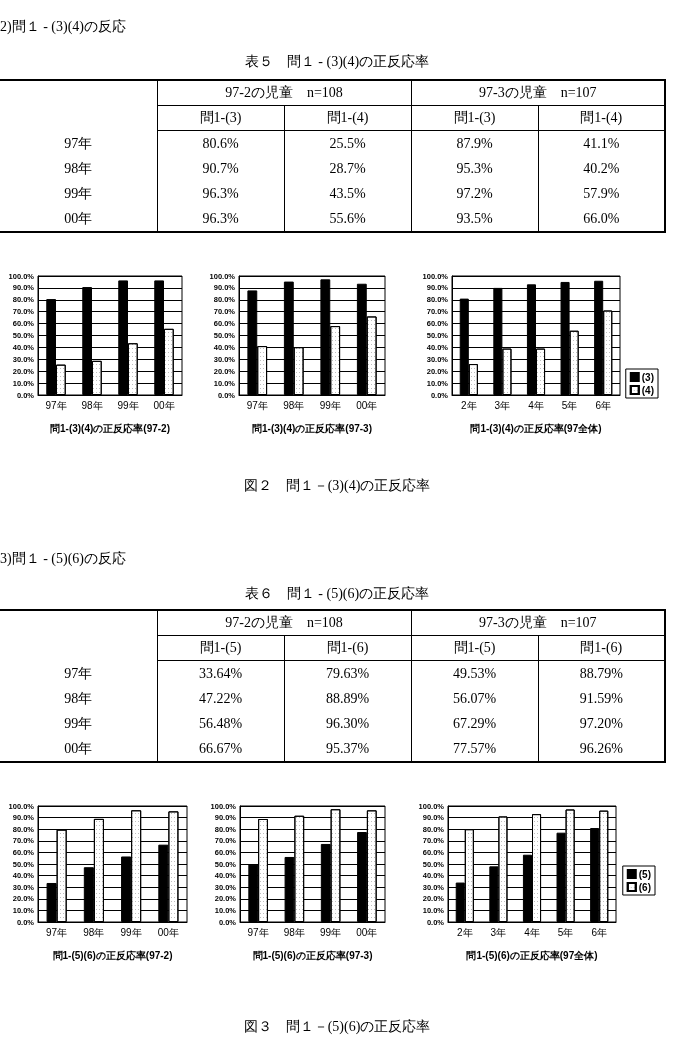 This screenshot has height=1059, width=674. Describe the element at coordinates (347, 168) in the screenshot. I see `data-label: 28.7%` at that location.